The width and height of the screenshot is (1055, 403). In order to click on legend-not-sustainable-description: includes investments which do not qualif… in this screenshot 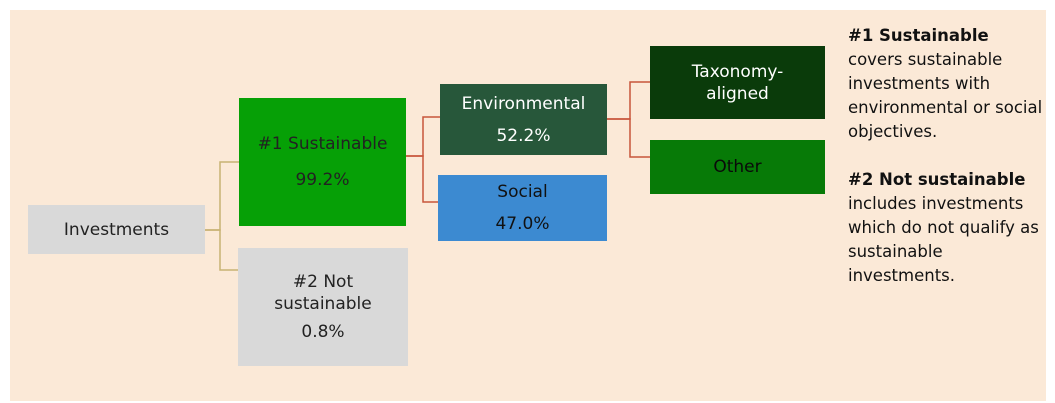, I will do `click(943, 239)`.